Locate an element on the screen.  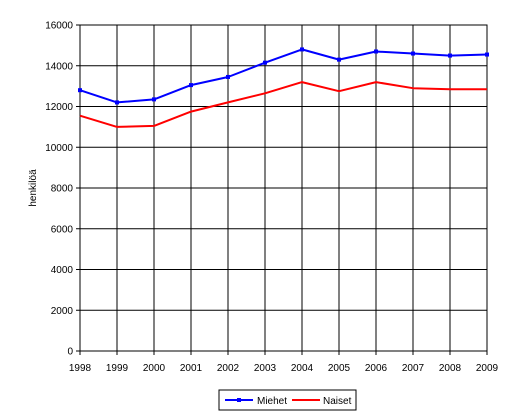
x-tick-label: 2009 is located at coordinates (487, 368).